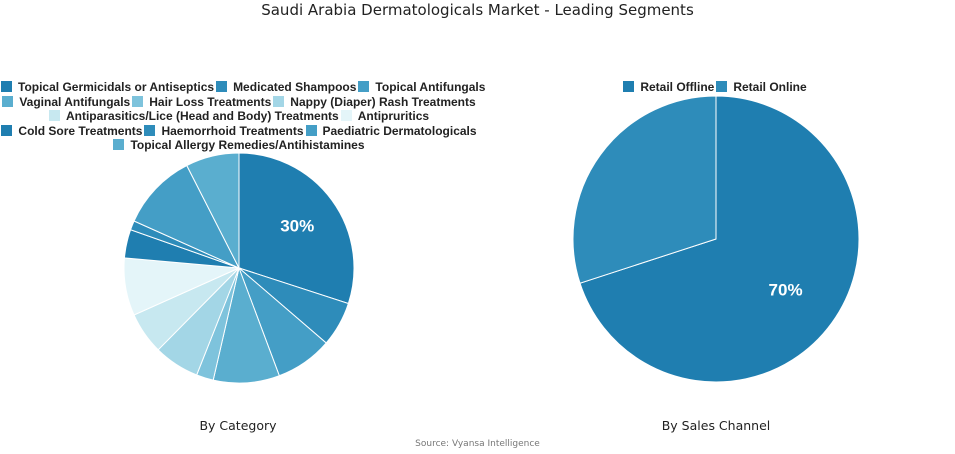 The image size is (955, 454). What do you see at coordinates (644, 189) in the screenshot?
I see `pie-slice-retail-online` at bounding box center [644, 189].